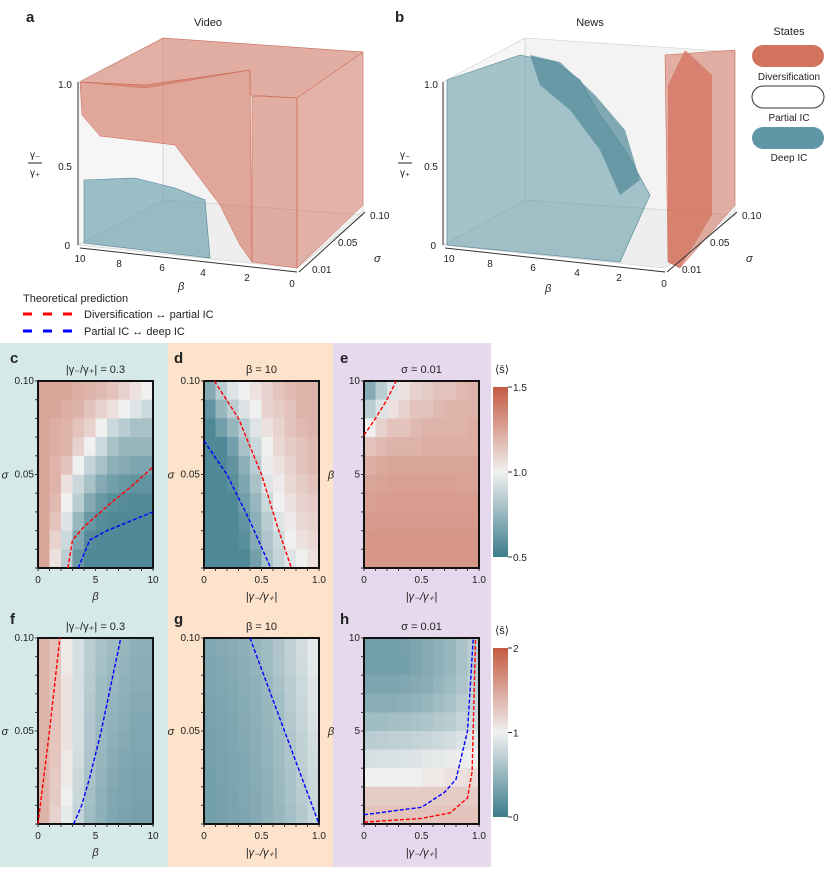 The width and height of the screenshot is (832, 872). I want to click on panel-title: σ = 0.01, so click(421, 627).